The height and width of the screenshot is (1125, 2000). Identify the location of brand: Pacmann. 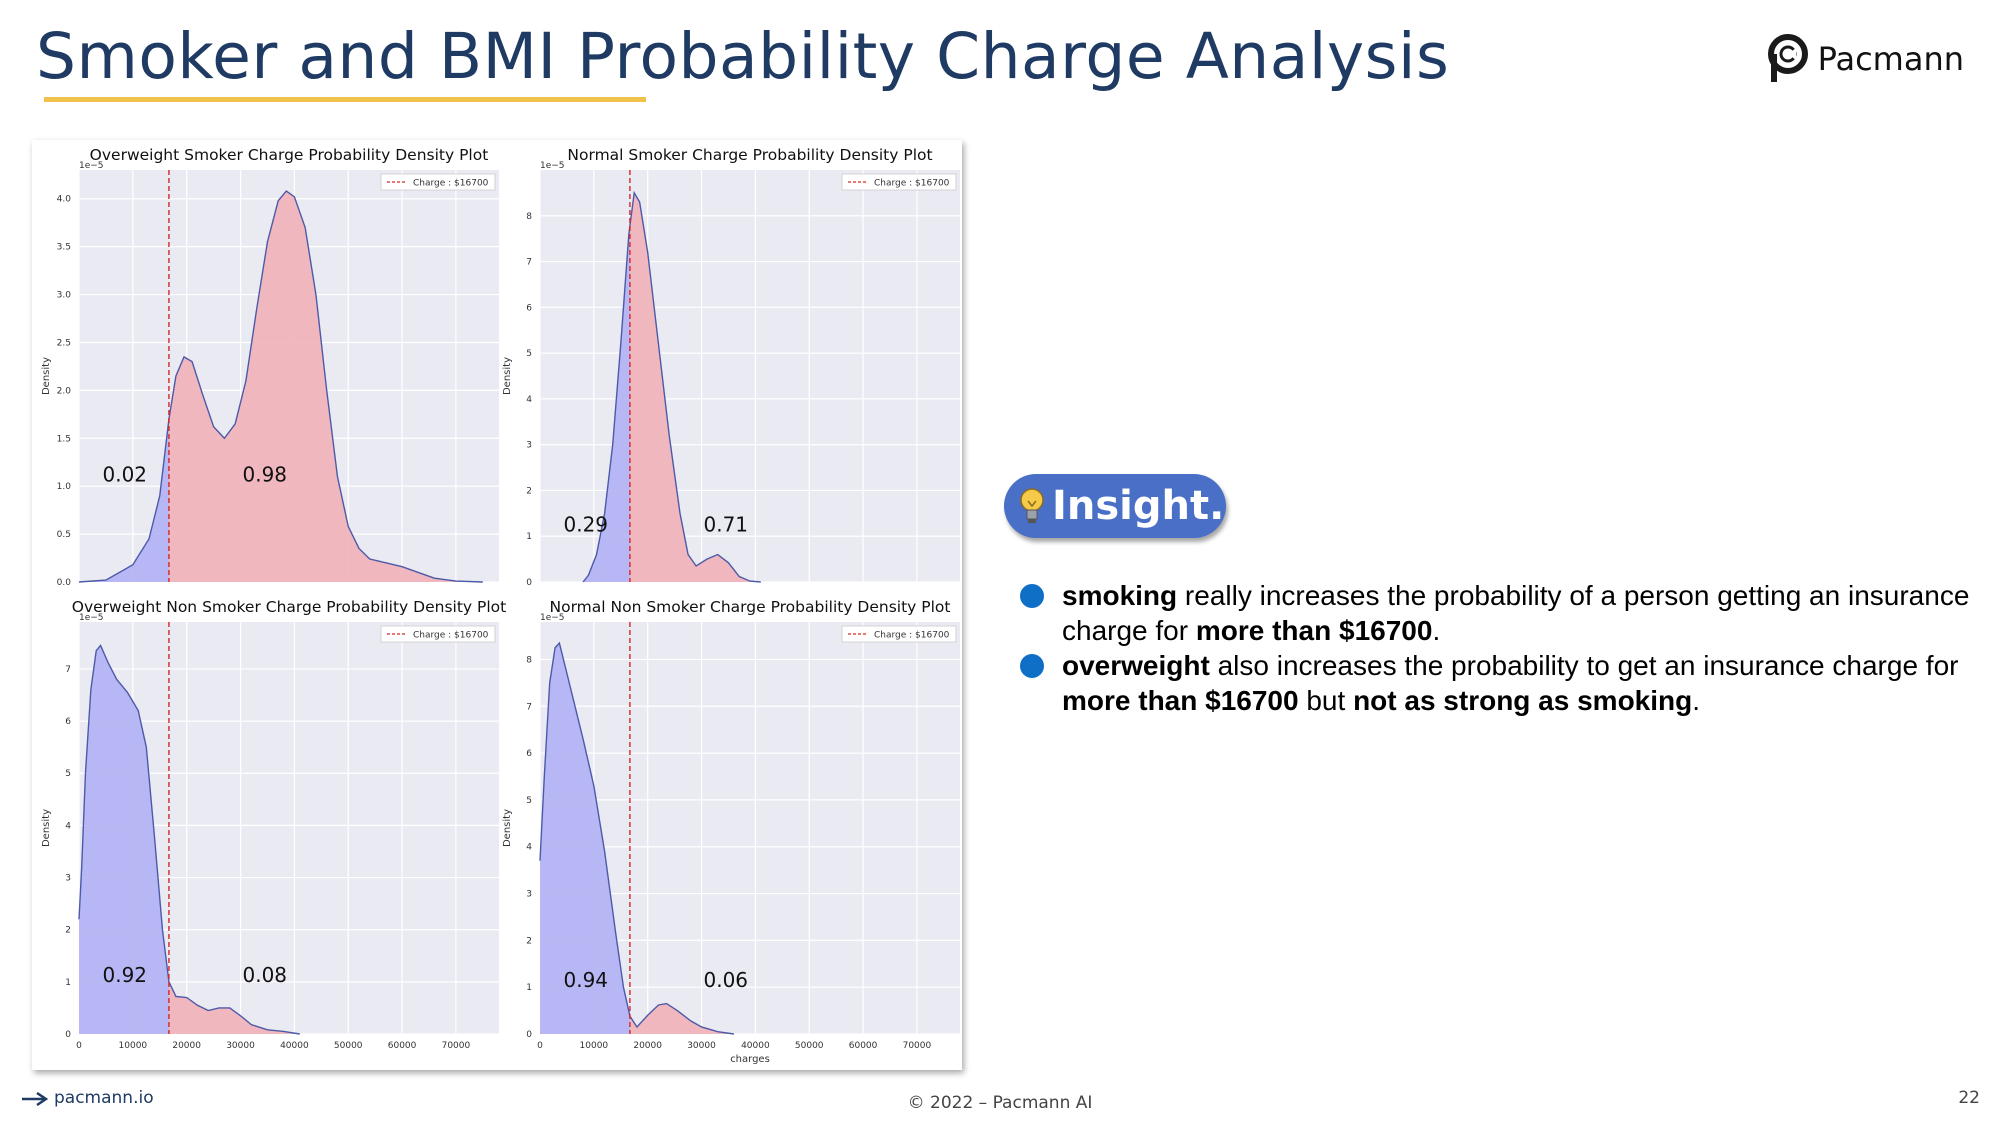
(1865, 59).